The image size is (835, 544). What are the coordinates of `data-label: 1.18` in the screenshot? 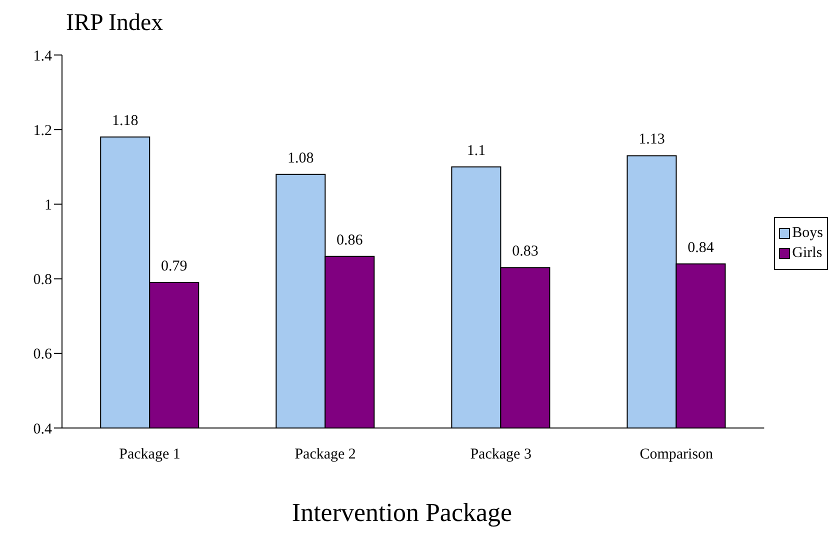 It's located at (125, 121).